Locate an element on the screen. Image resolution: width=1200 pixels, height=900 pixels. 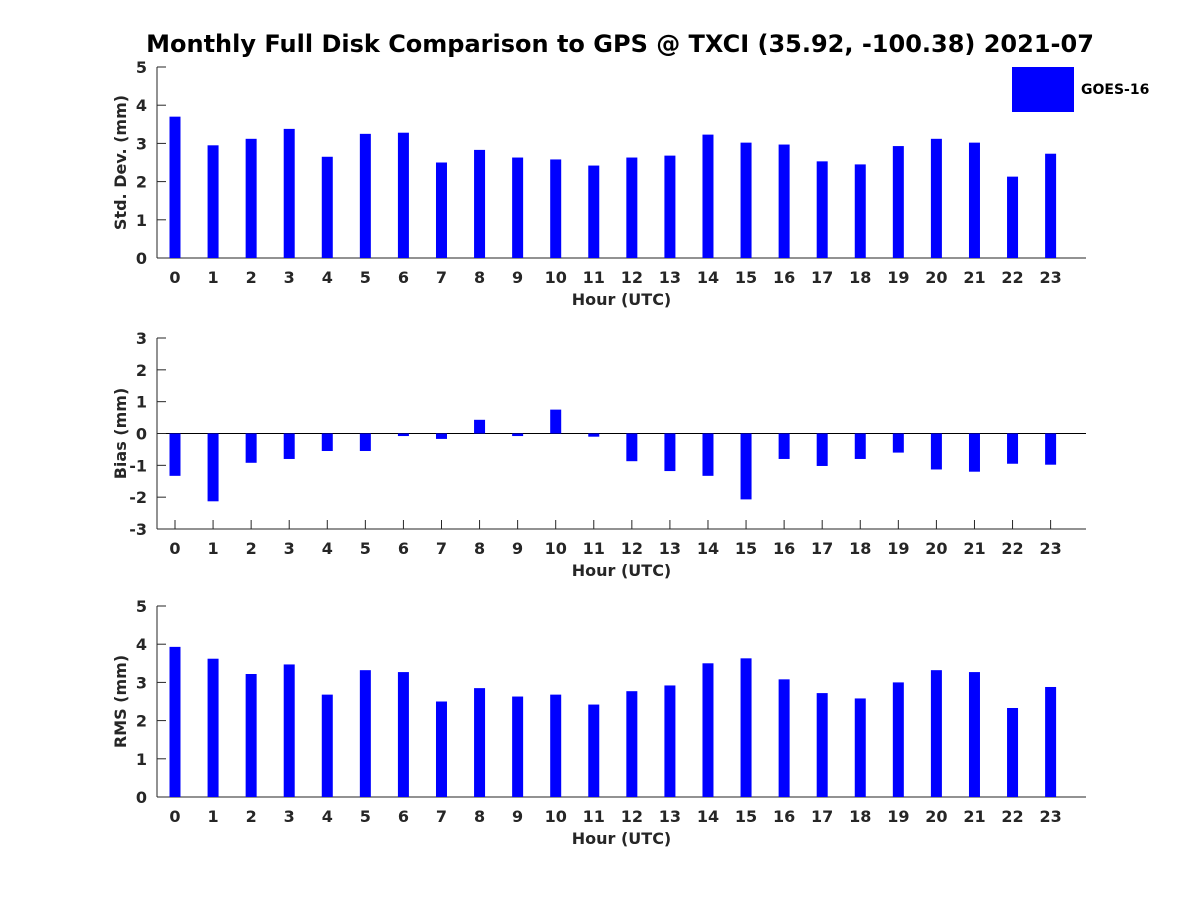
bias-x-tick-label: 15 is located at coordinates (746, 548).